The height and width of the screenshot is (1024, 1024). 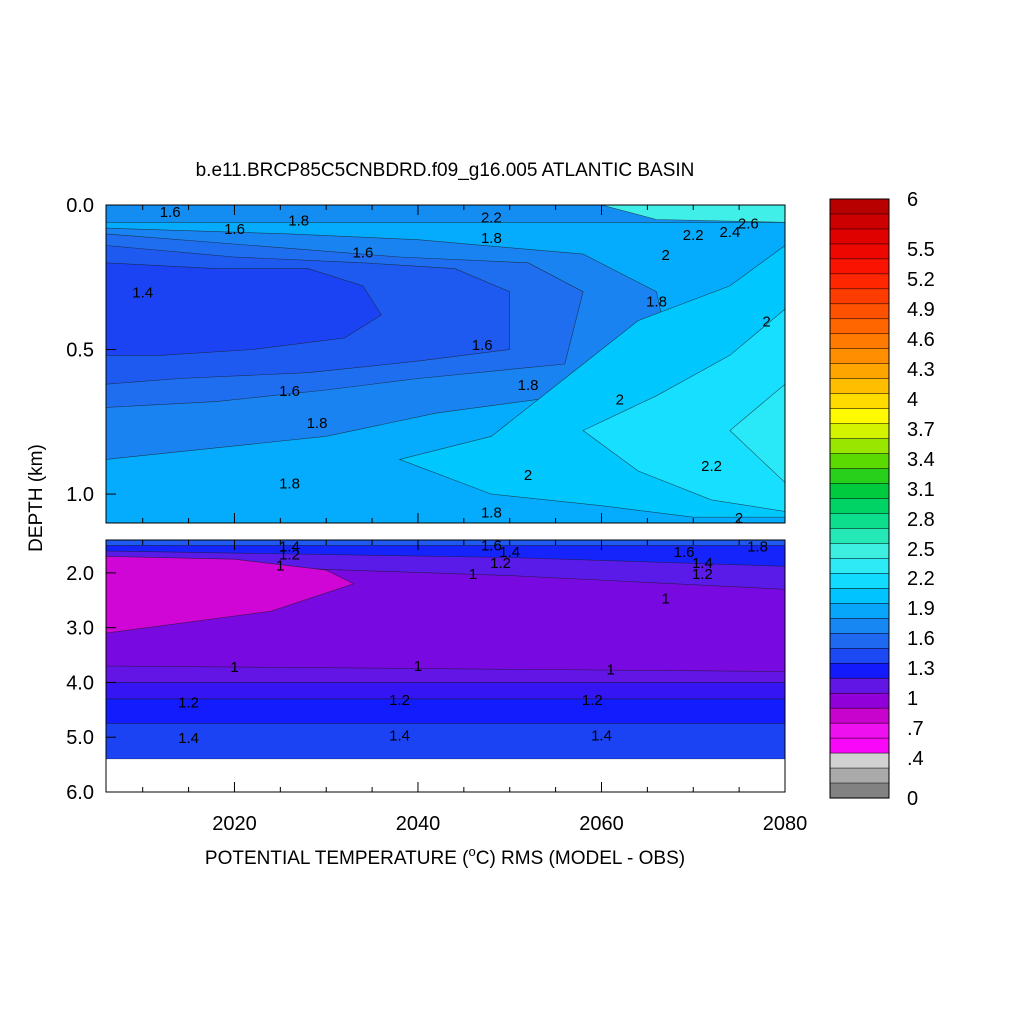 What do you see at coordinates (234, 229) in the screenshot?
I see `contour-label-2: 1.6` at bounding box center [234, 229].